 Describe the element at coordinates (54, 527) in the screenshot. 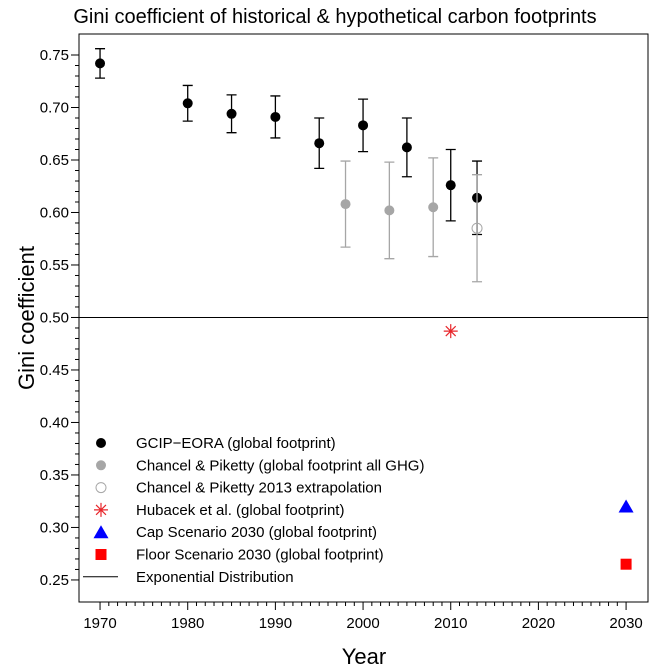

I see `y-tick-label: 0.30` at that location.